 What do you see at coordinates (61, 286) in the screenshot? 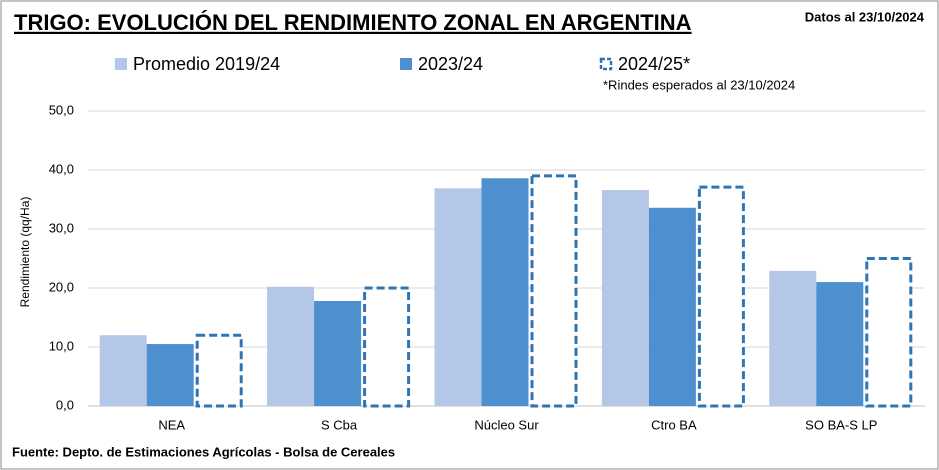
I see `y-tick-label: 20,0` at bounding box center [61, 286].